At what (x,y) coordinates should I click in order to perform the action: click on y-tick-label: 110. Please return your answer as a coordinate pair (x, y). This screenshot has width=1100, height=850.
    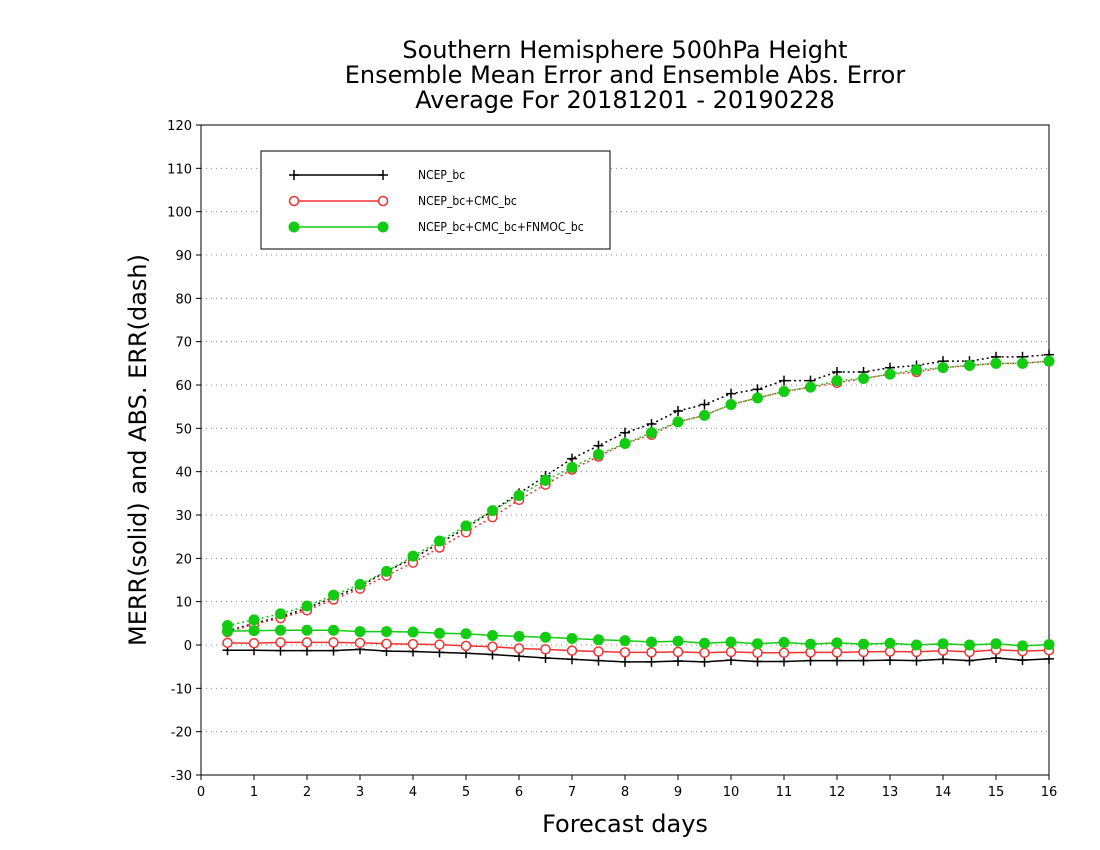
    Looking at the image, I should click on (179, 169).